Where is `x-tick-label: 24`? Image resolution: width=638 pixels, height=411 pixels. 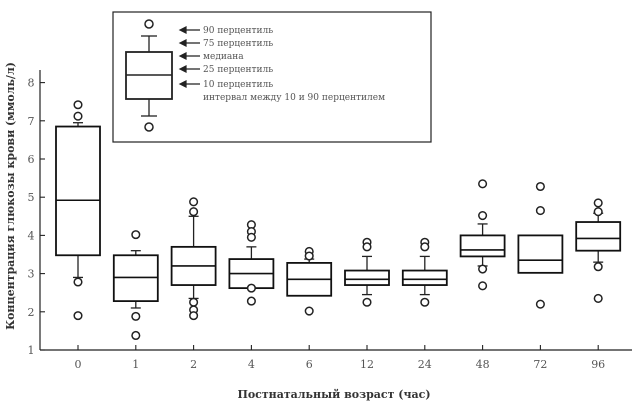 x-tick-label: 24 is located at coordinates (425, 364).